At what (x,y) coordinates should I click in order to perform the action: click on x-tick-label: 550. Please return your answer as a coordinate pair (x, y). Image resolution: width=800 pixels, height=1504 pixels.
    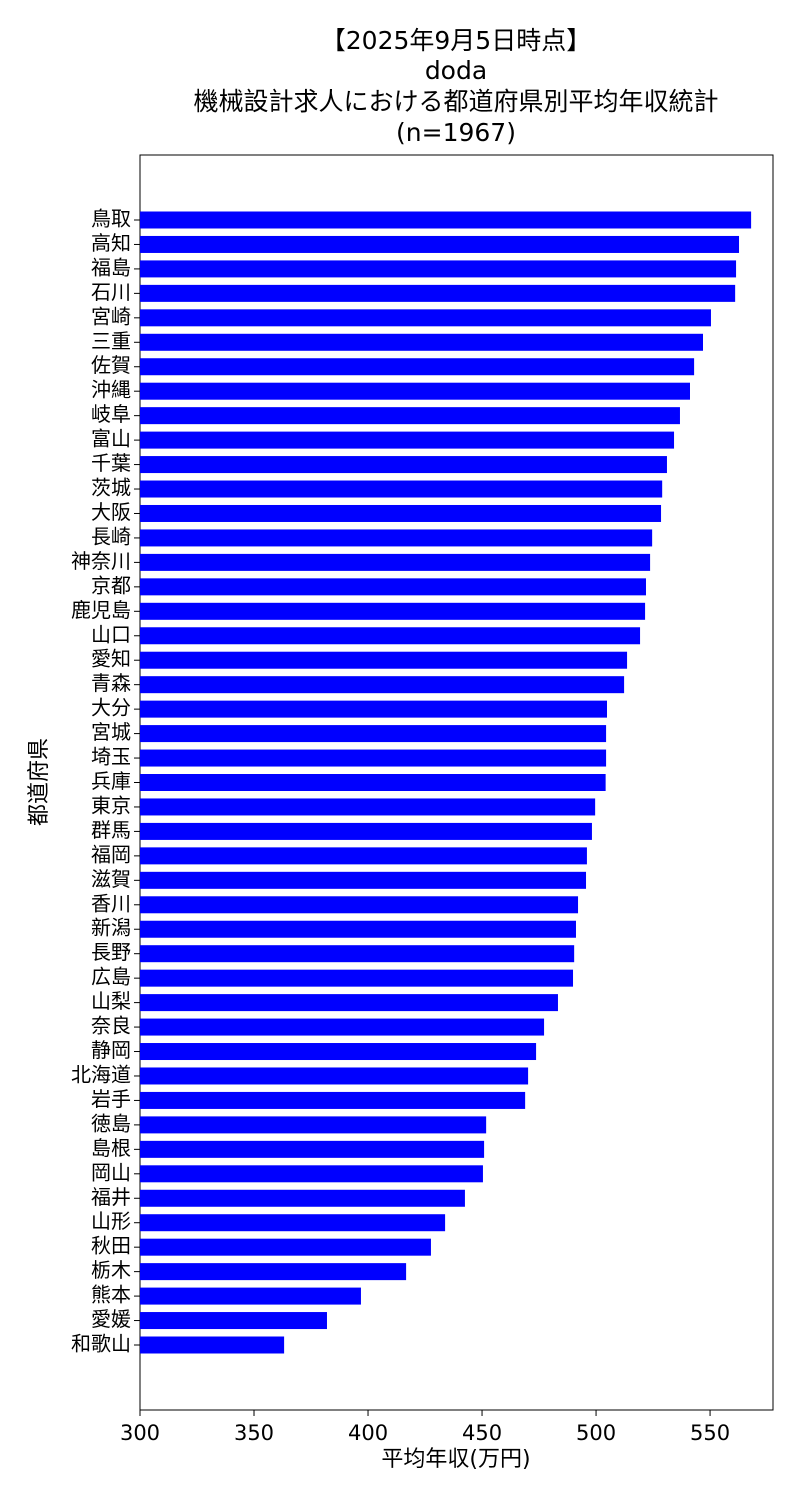
    Looking at the image, I should click on (710, 1433).